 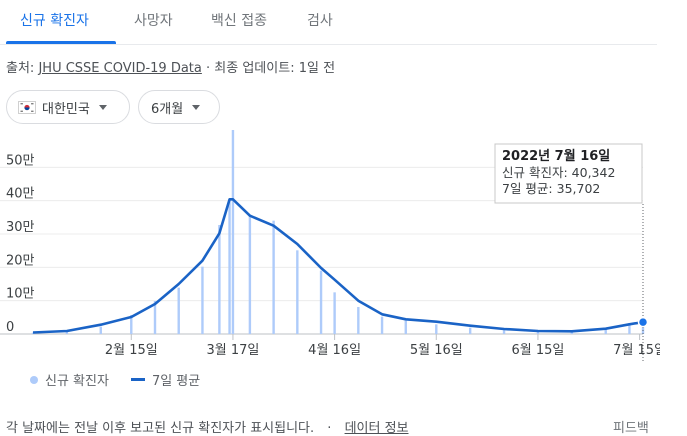 I want to click on bar-legend-swatch, so click(x=34, y=379).